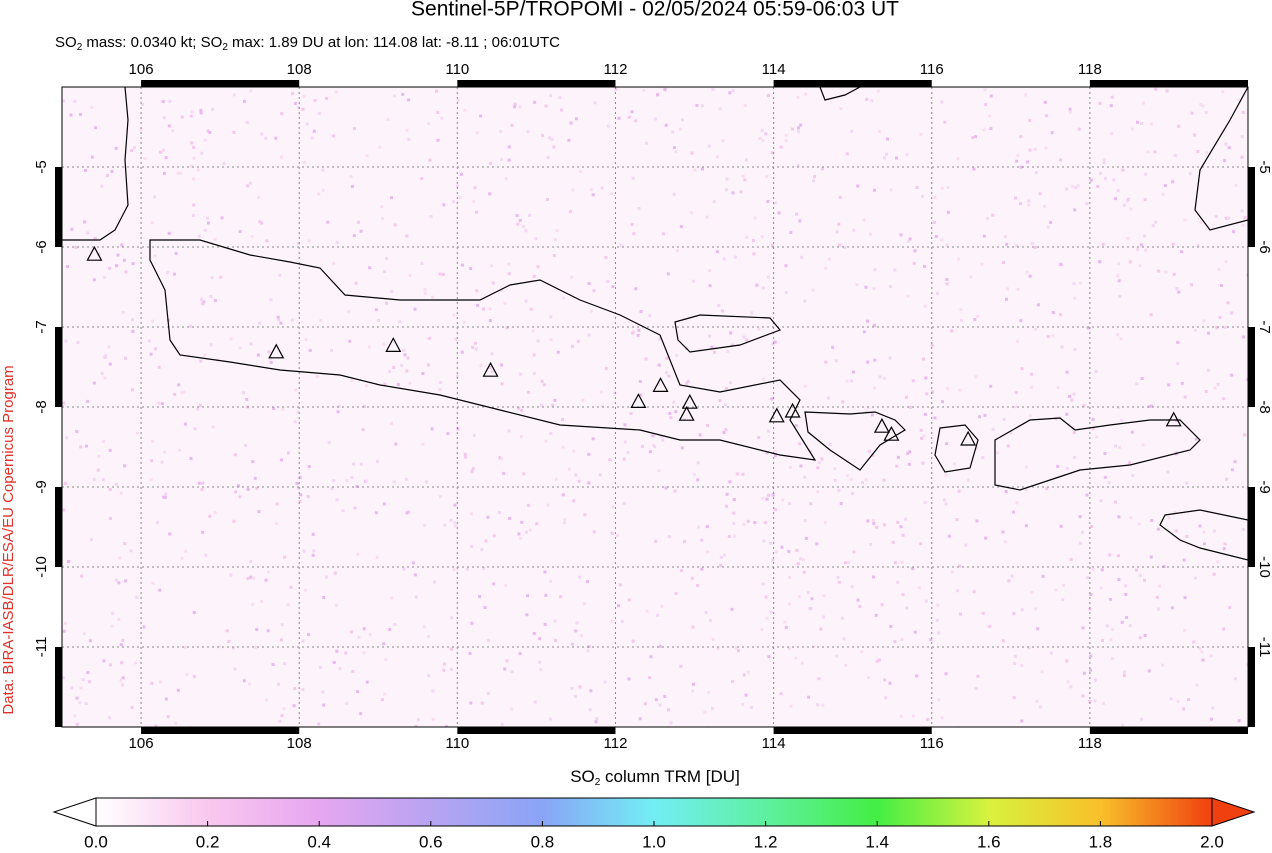 The width and height of the screenshot is (1272, 853). I want to click on y-tick-label-left: -11, so click(41, 647).